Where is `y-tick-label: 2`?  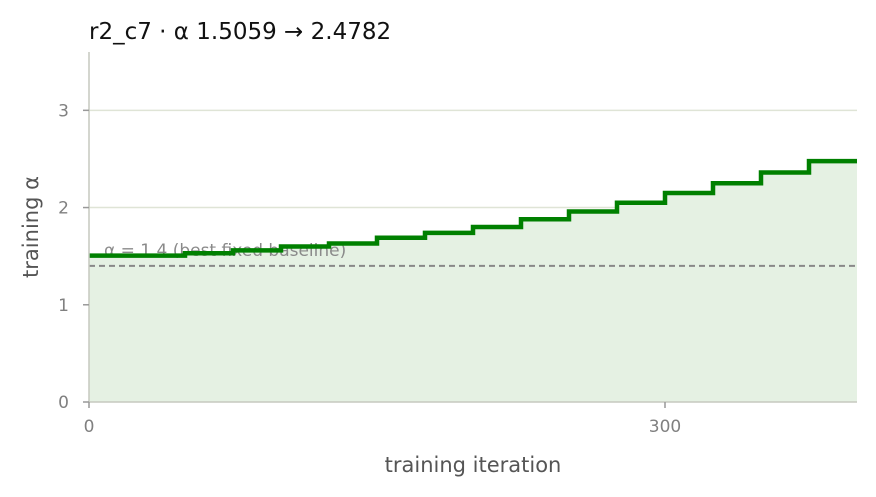 y-tick-label: 2 is located at coordinates (63, 209).